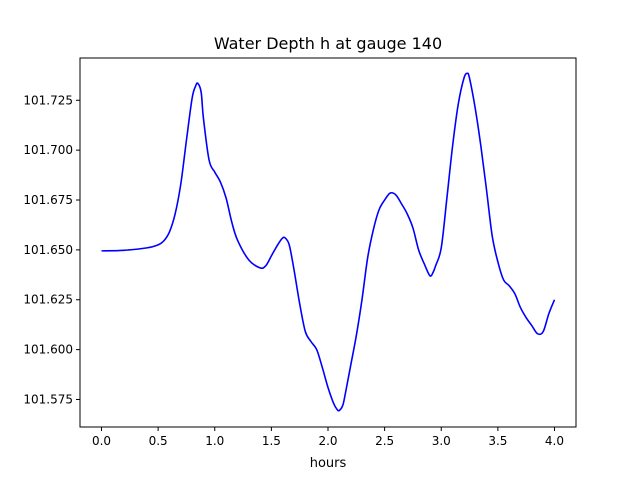  Describe the element at coordinates (48, 200) in the screenshot. I see `y-tick-label: 101.675` at that location.